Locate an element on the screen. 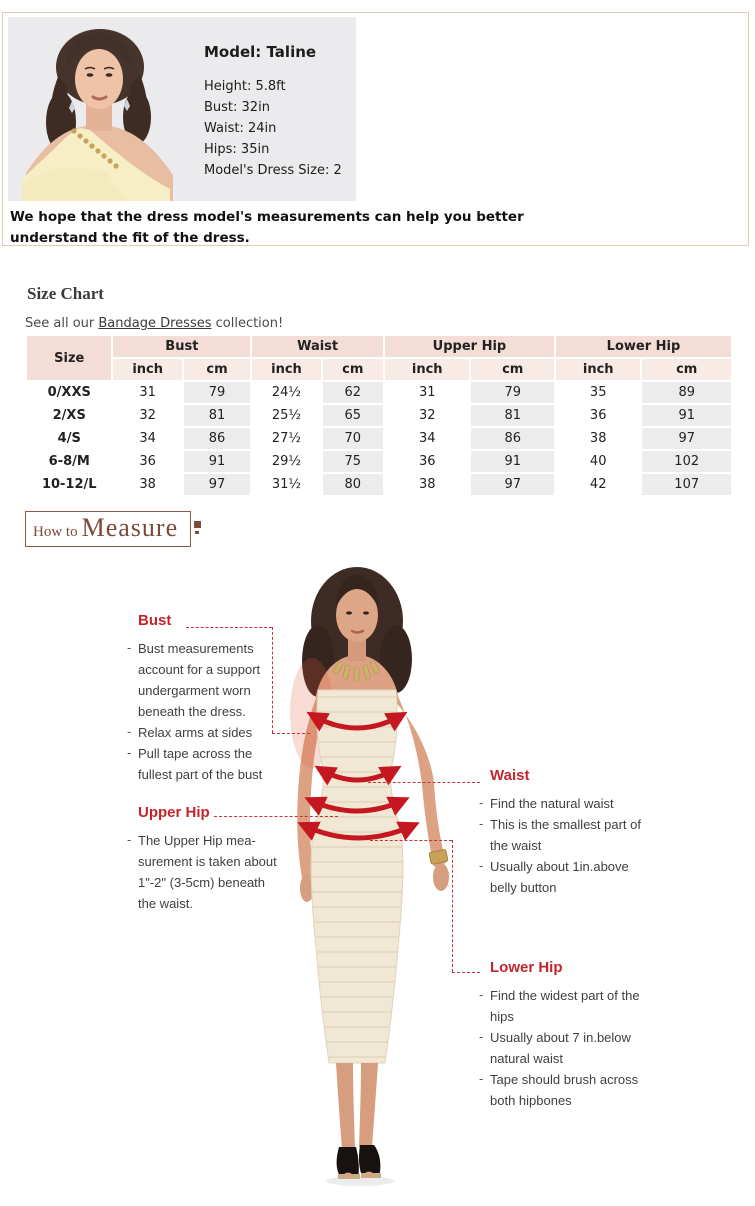 This screenshot has height=1206, width=755. size-corner-header: Size is located at coordinates (69, 358).